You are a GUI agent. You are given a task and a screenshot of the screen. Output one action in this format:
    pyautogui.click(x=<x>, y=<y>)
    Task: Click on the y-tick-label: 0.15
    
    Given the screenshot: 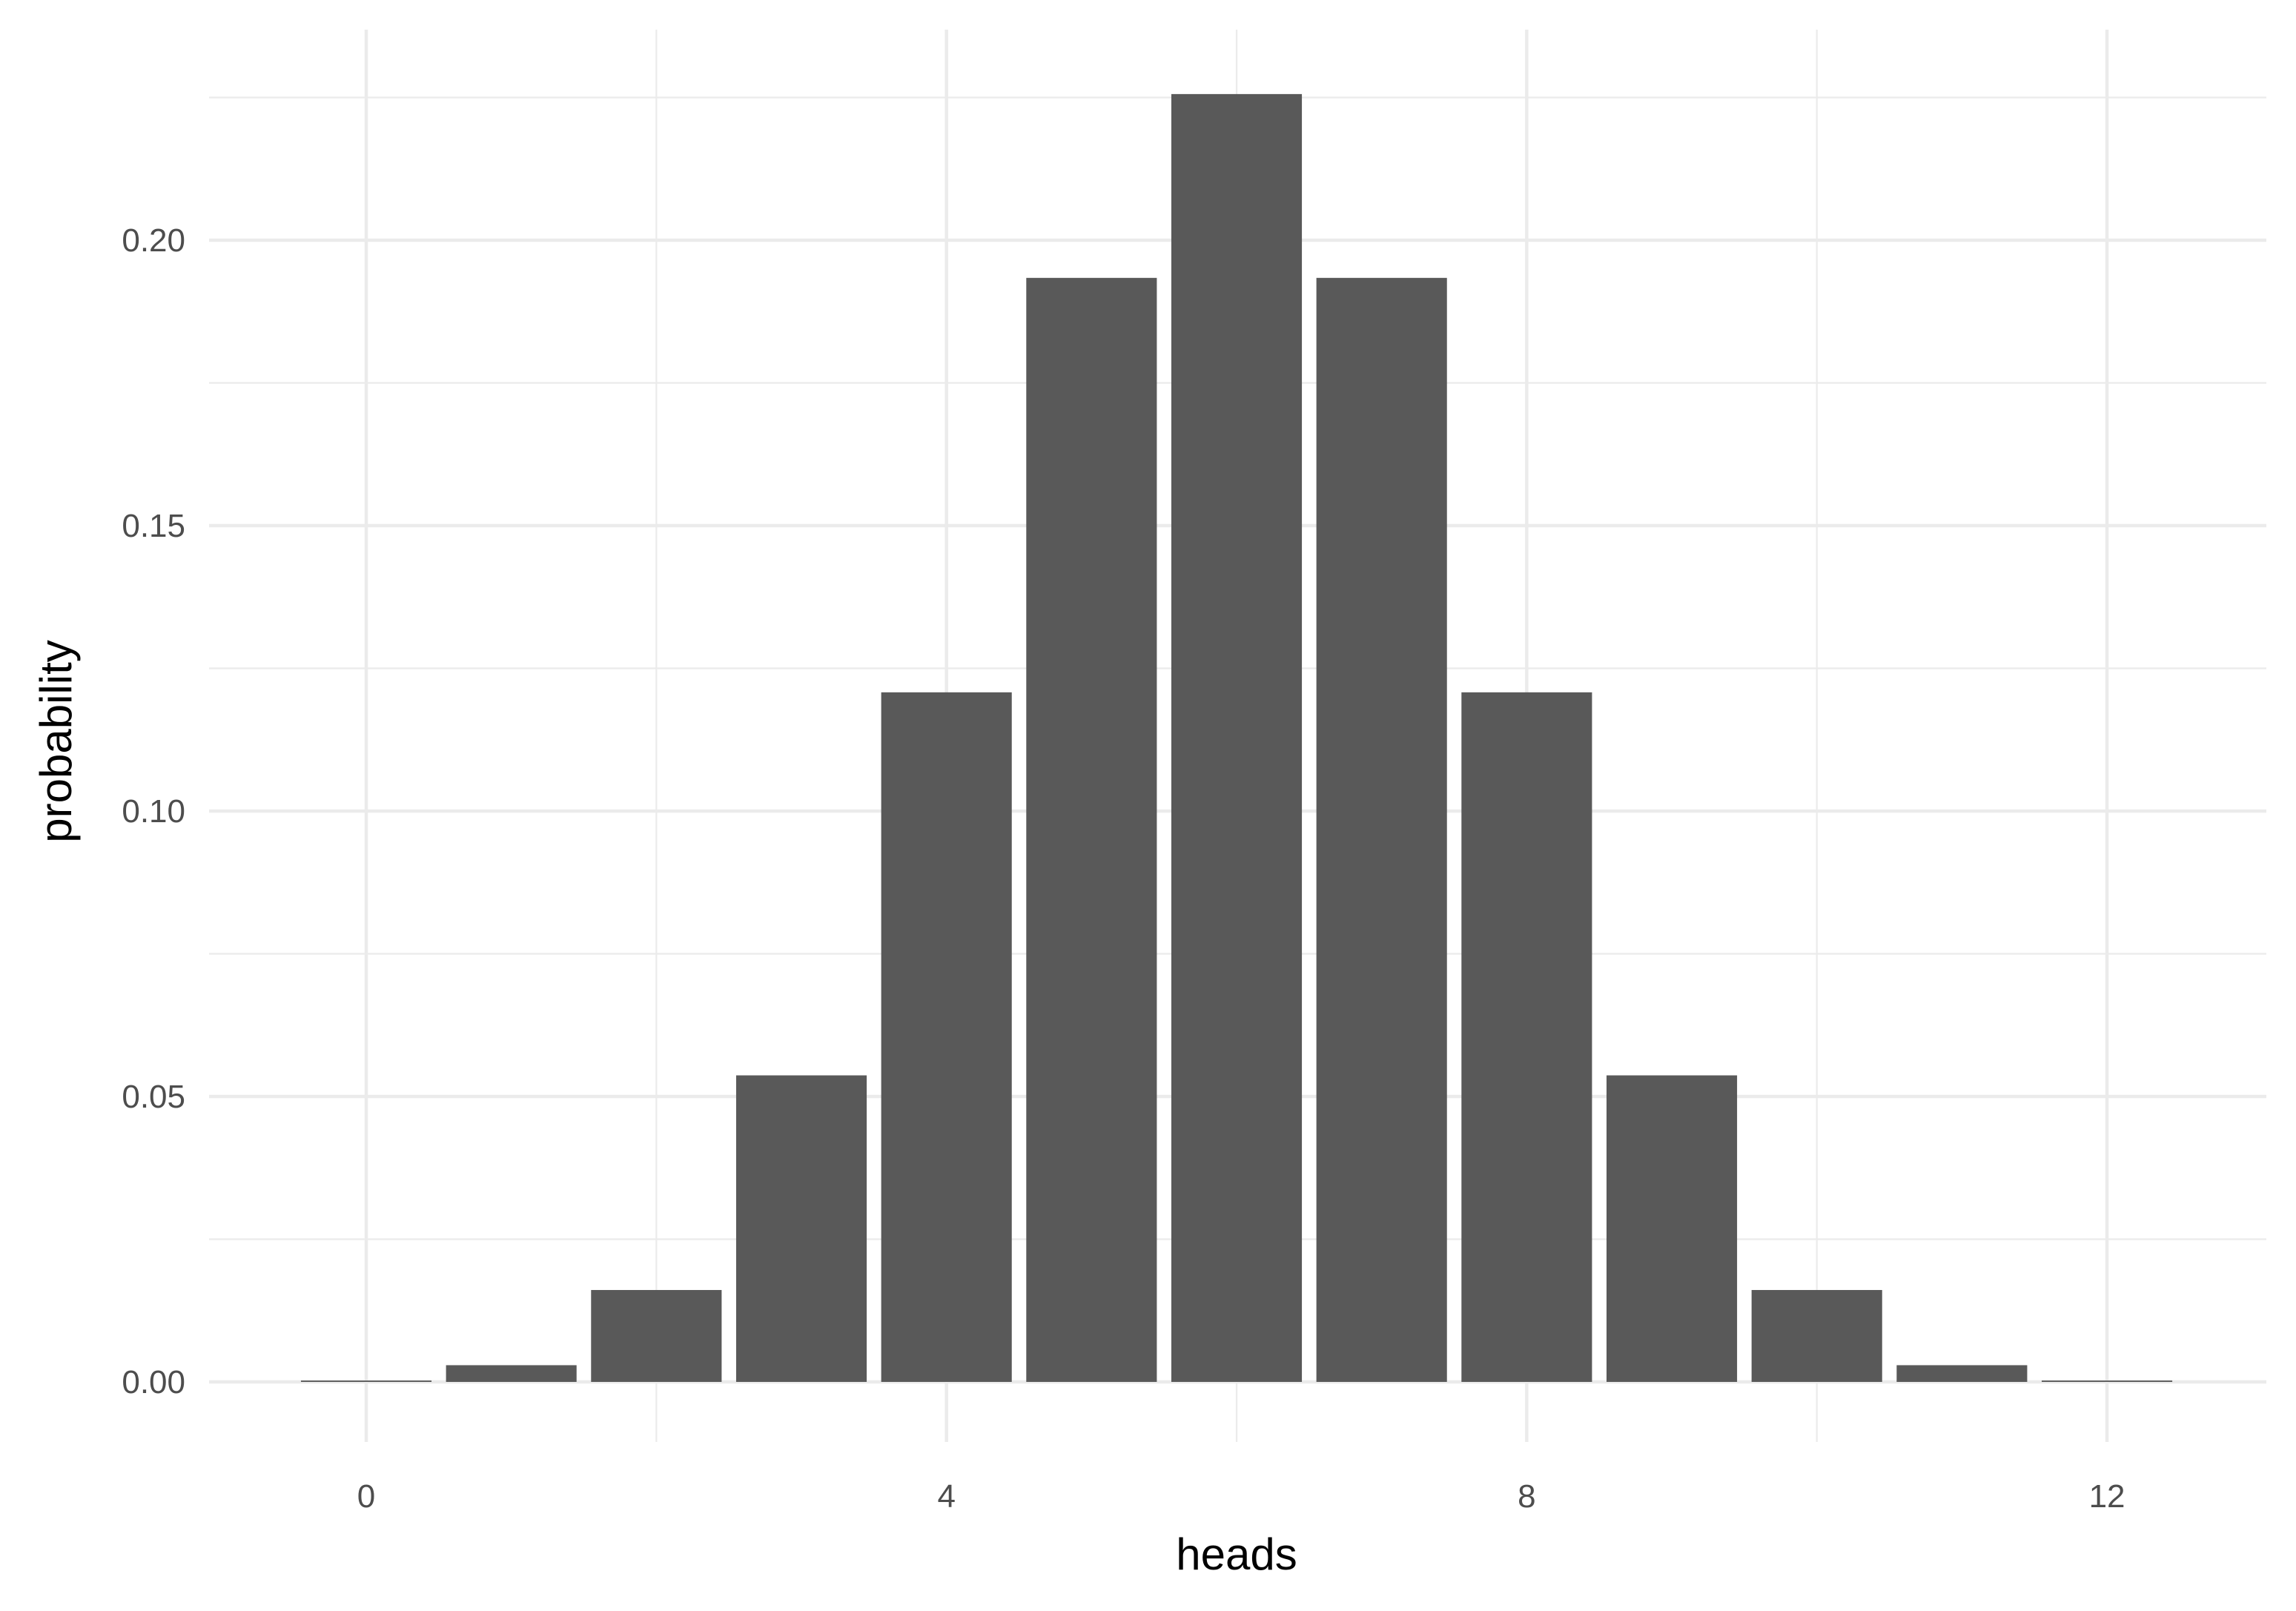 What is the action you would take?
    pyautogui.click(x=153, y=526)
    